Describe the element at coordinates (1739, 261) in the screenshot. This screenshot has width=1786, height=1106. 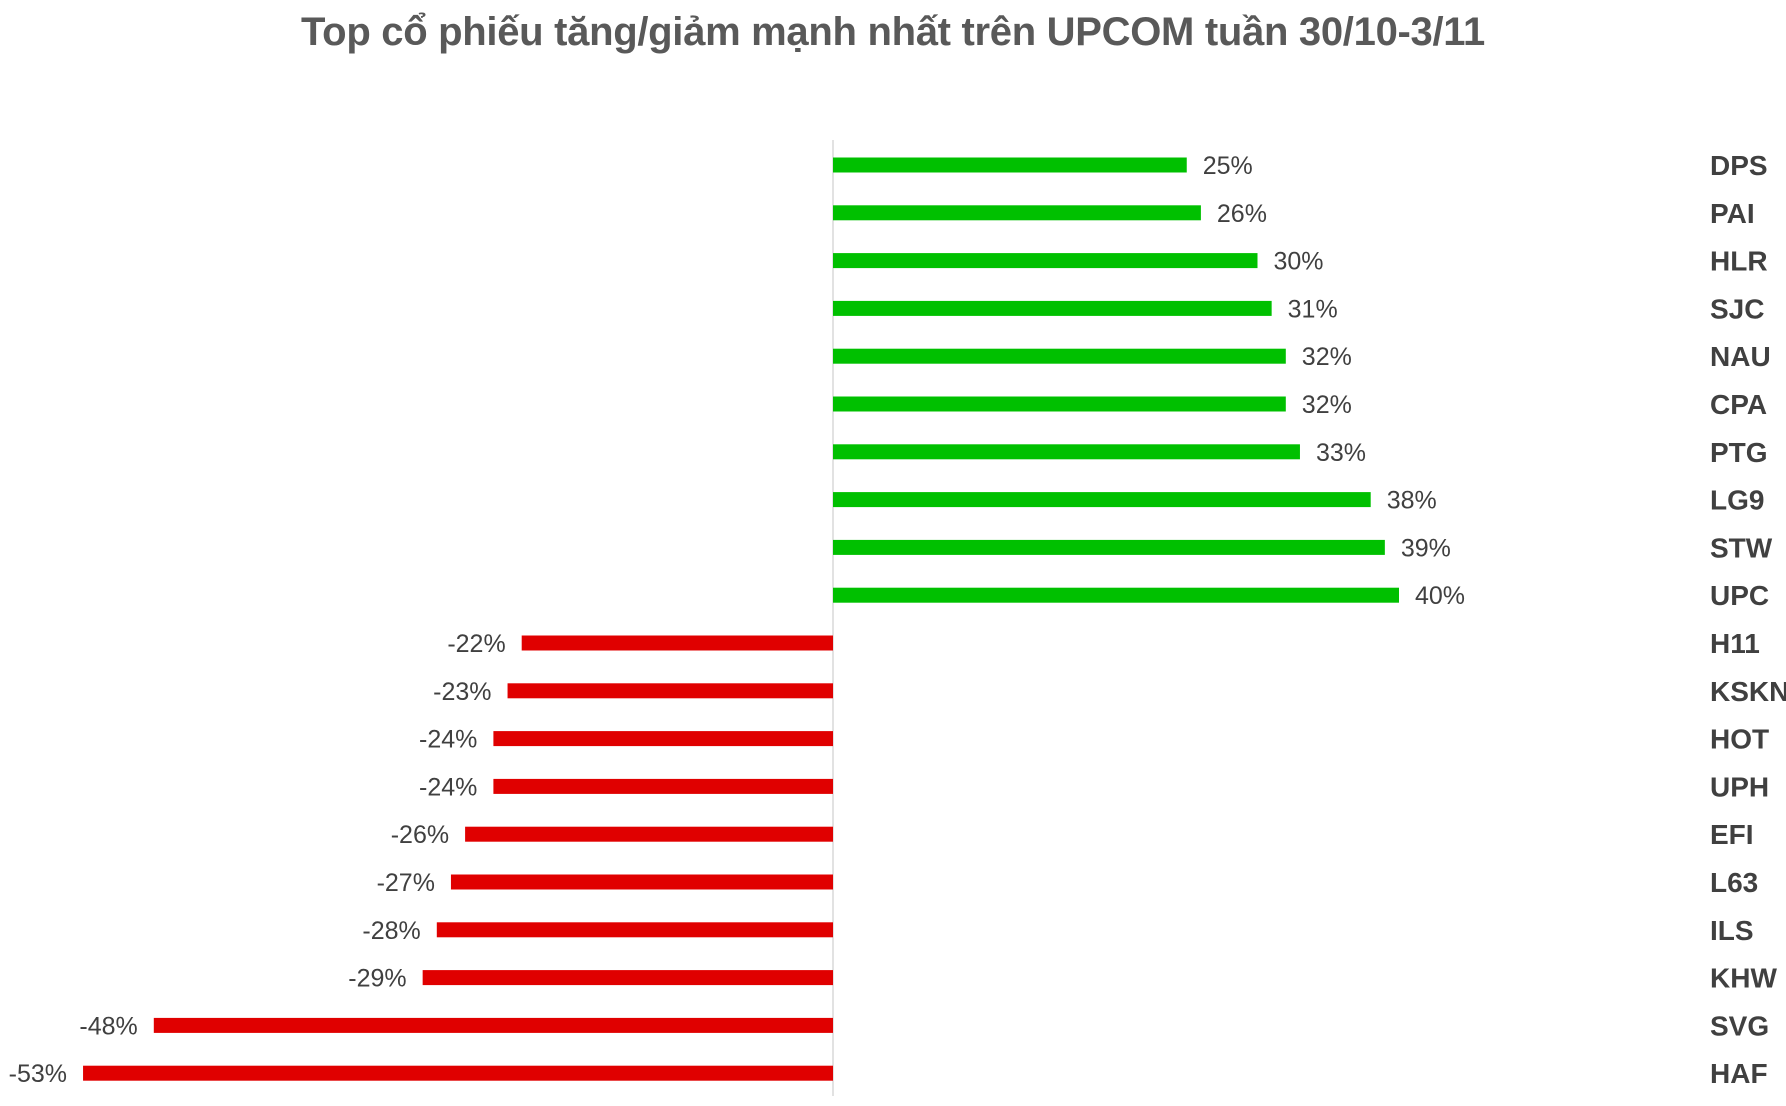
I see `category-label-hlr: HLR` at that location.